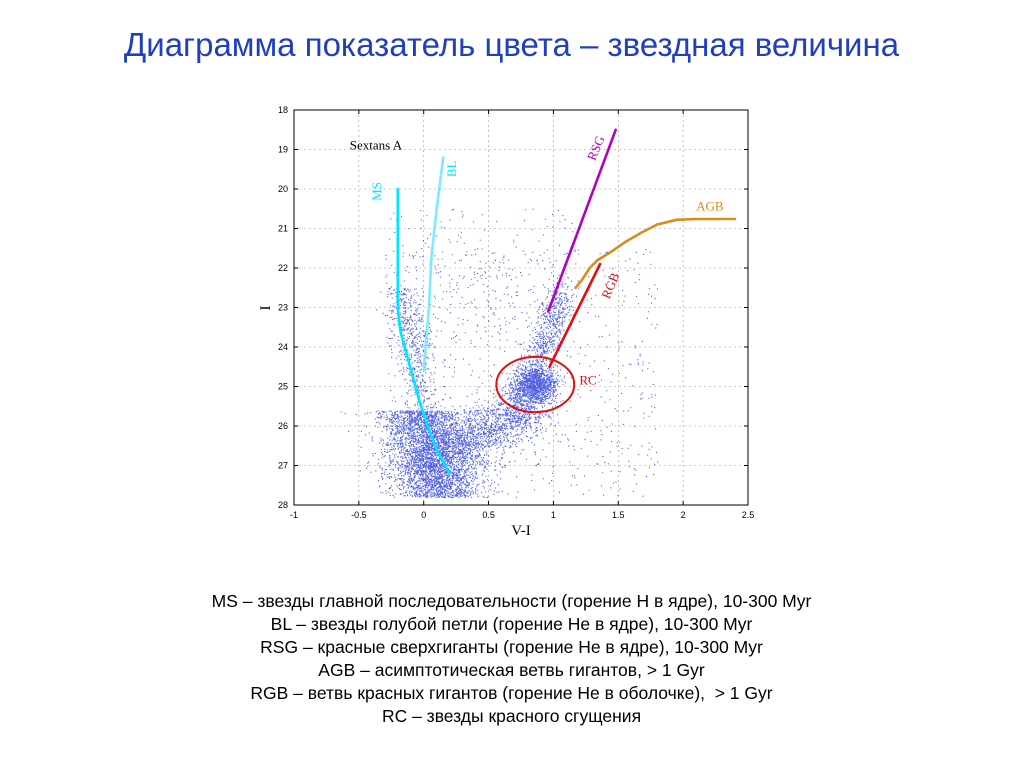  Describe the element at coordinates (283, 347) in the screenshot. I see `y-tick-label: 24` at that location.